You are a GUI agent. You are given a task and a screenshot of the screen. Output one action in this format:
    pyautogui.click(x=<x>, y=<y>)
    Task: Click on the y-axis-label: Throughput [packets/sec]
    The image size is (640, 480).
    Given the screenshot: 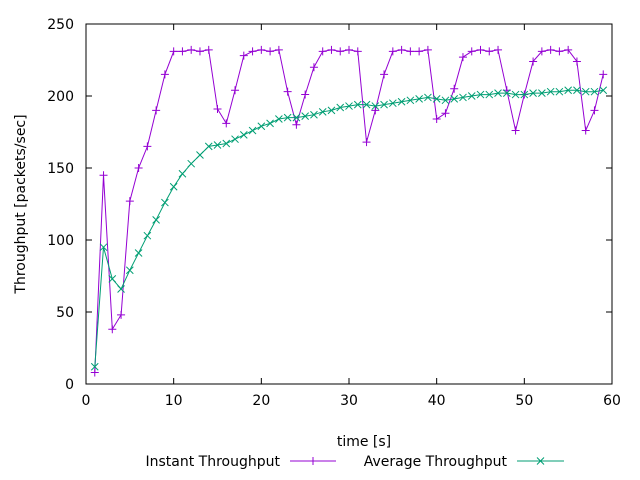 What is the action you would take?
    pyautogui.click(x=21, y=204)
    